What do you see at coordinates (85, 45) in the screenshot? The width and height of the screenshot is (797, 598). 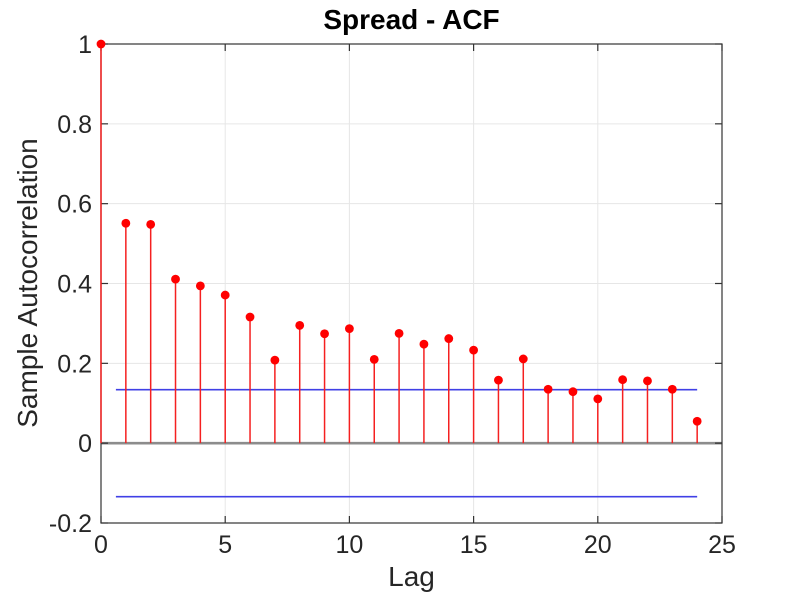 I see `y-tick-label-1: 1` at bounding box center [85, 45].